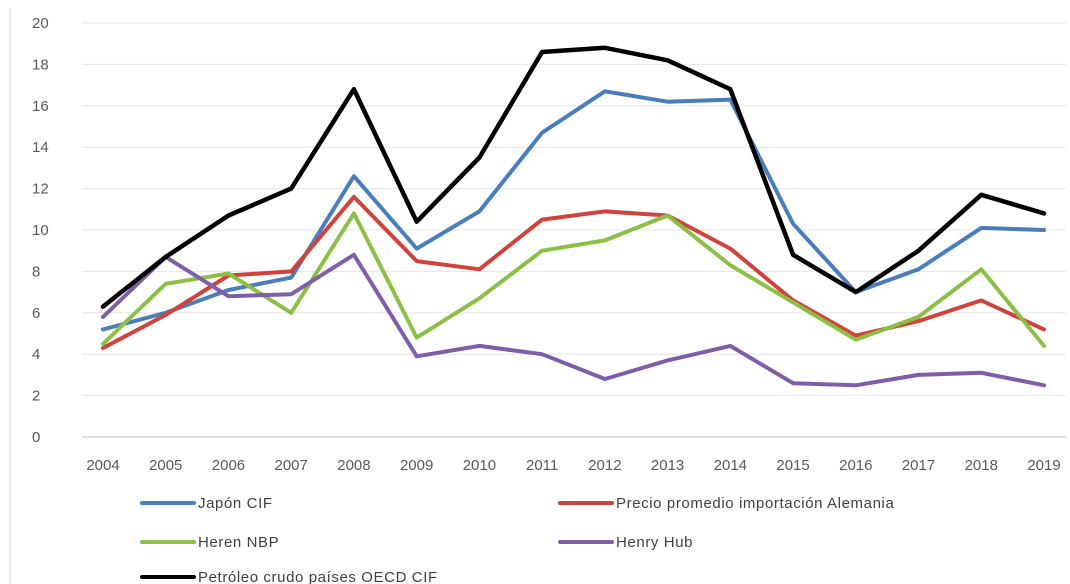 The image size is (1070, 584). I want to click on x-tick-label: 2014, so click(730, 465).